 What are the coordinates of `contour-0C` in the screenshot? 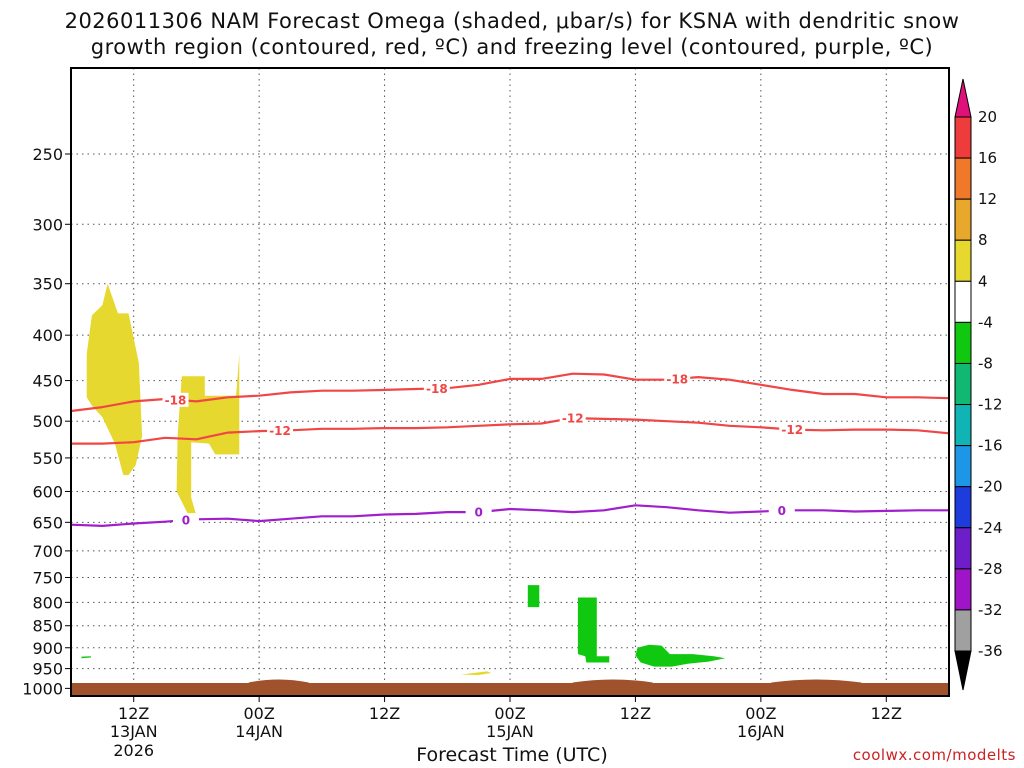 It's located at (510, 515).